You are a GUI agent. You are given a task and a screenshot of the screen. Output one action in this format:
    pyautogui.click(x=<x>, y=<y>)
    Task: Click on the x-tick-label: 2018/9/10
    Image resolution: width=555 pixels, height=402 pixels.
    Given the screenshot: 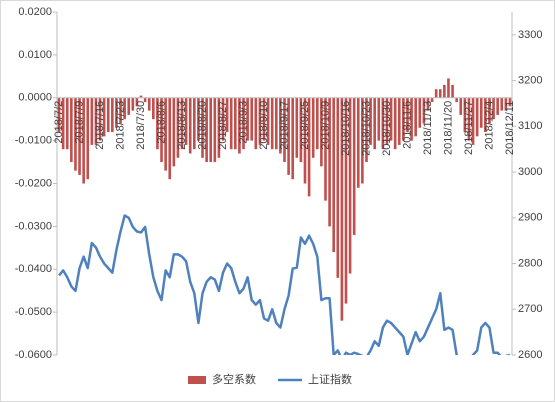 What is the action you would take?
    pyautogui.click(x=264, y=125)
    